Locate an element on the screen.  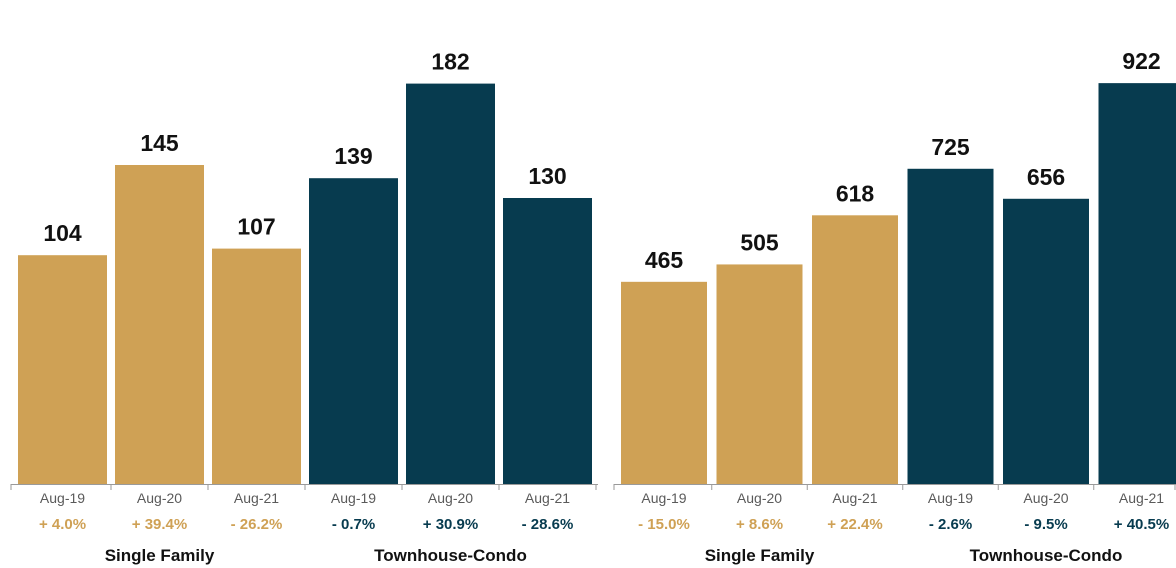
data-label: 104 is located at coordinates (62, 233).